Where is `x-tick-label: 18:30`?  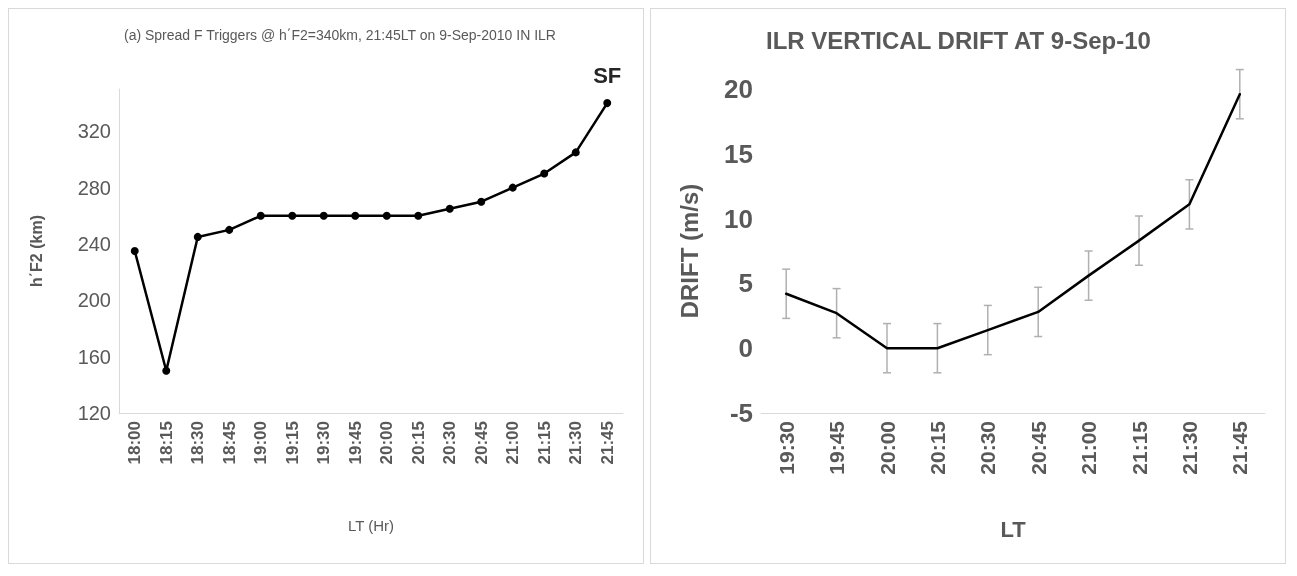 x-tick-label: 18:30 is located at coordinates (198, 443).